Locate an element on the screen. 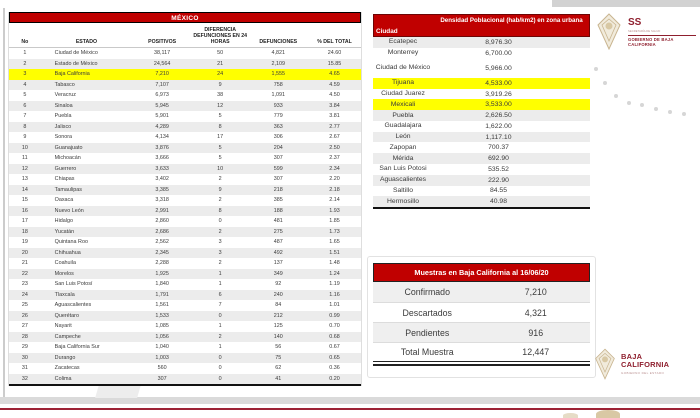 The height and width of the screenshot is (418, 700). cell-positivos: 7,107 is located at coordinates (162, 84).